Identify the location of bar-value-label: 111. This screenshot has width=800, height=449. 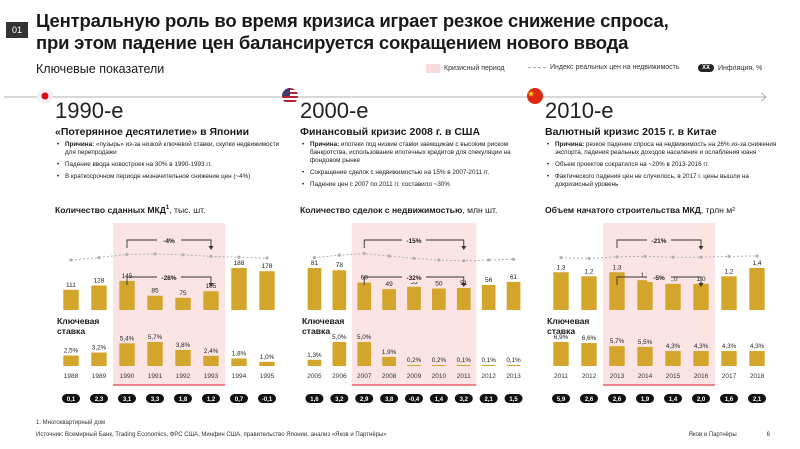
(71, 285).